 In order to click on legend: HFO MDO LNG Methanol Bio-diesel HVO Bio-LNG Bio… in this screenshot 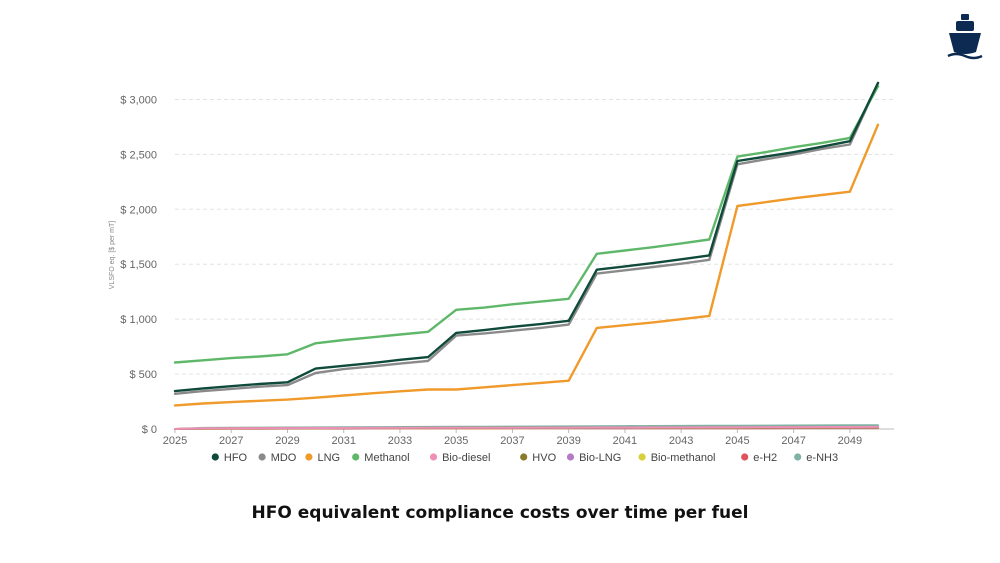, I will do `click(524, 458)`.